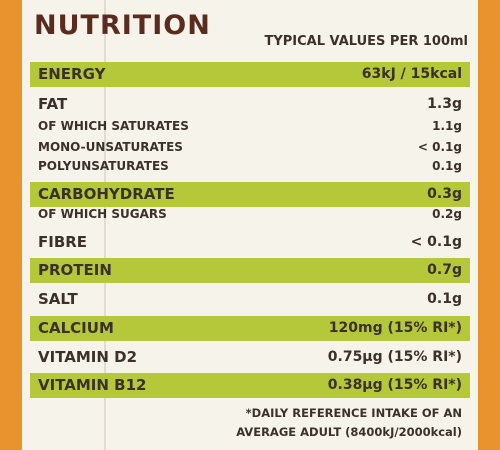  Describe the element at coordinates (72, 74) in the screenshot. I see `row-label: ENERGY` at that location.